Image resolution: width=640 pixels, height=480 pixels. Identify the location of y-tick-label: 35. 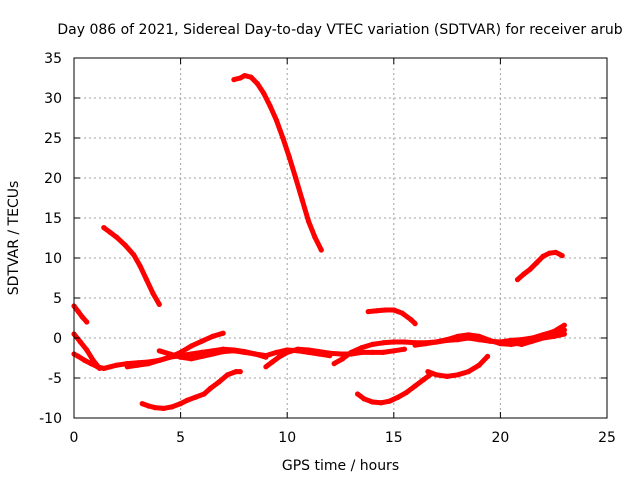
(53, 59).